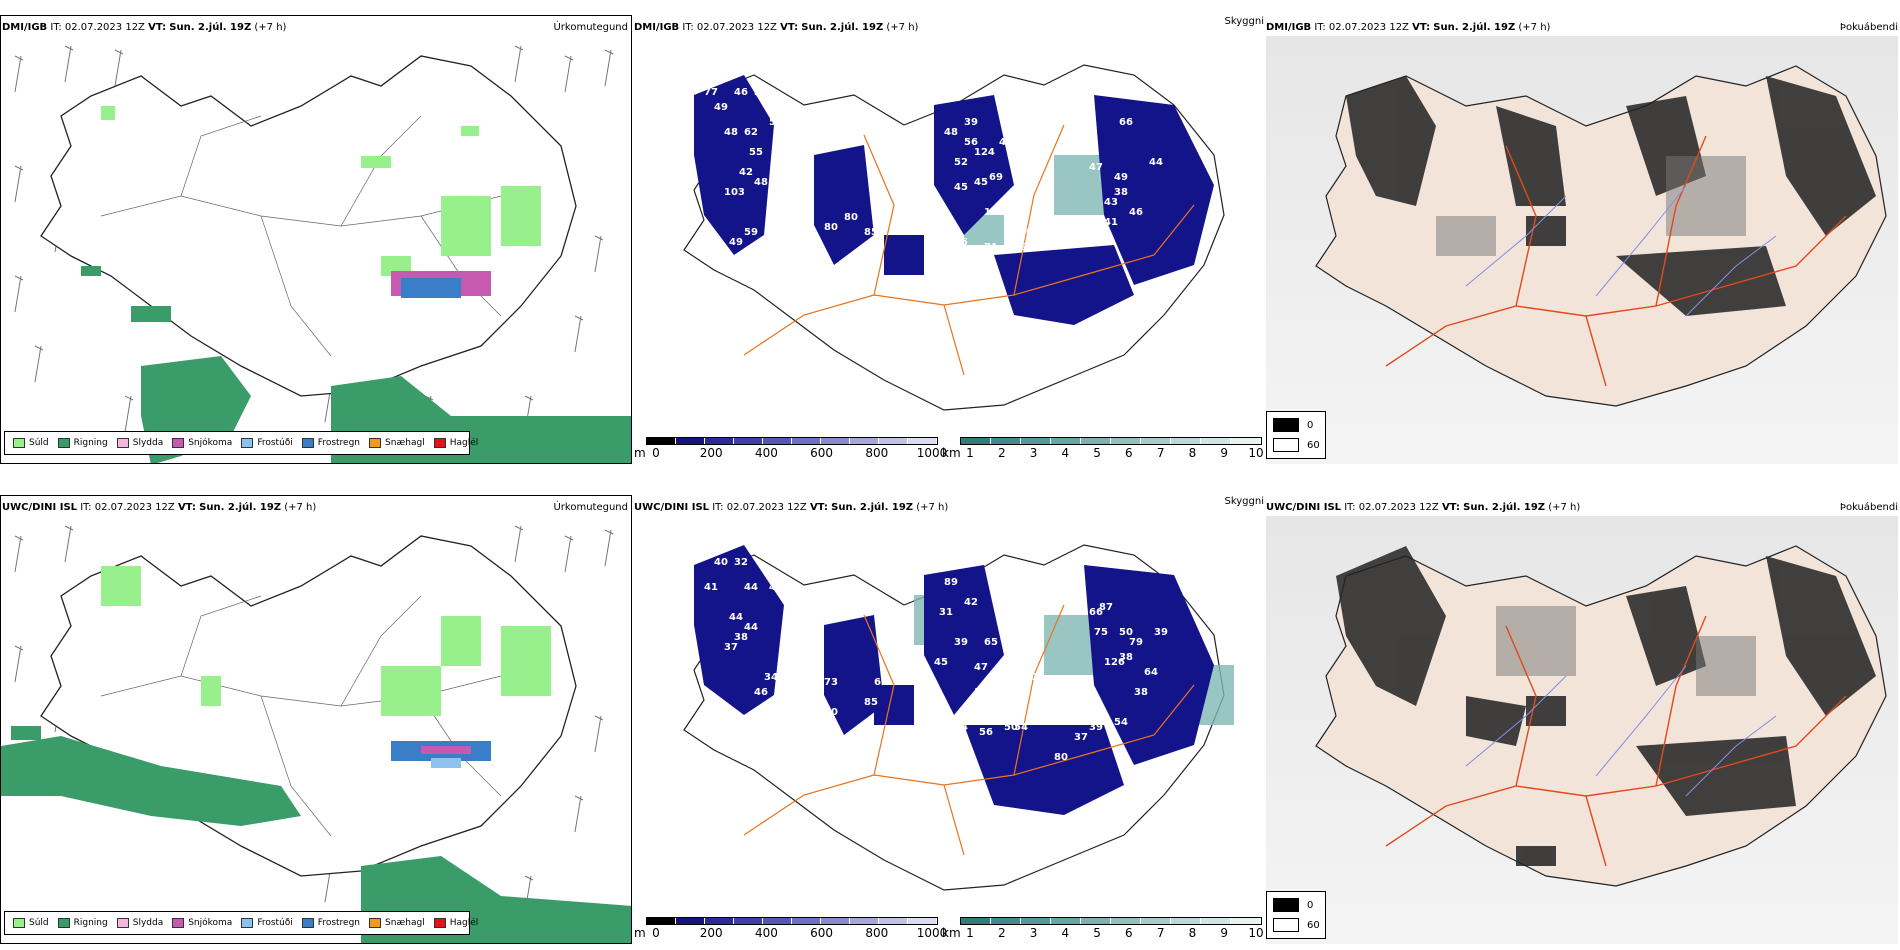 This screenshot has height=950, width=1900. I want to click on cbar-tick: 6, so click(1129, 933).